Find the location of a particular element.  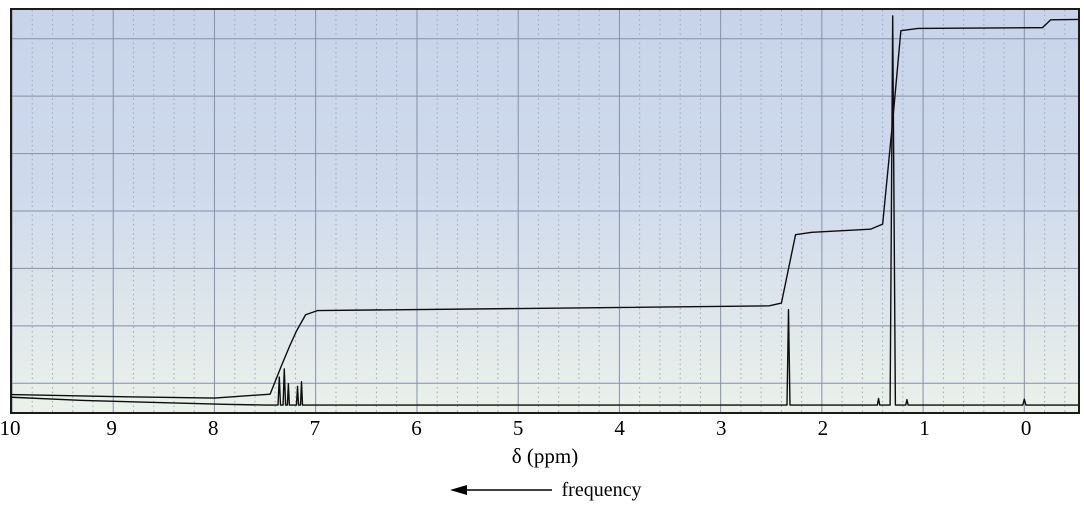

x-axis-tick-label: 4 is located at coordinates (619, 428).